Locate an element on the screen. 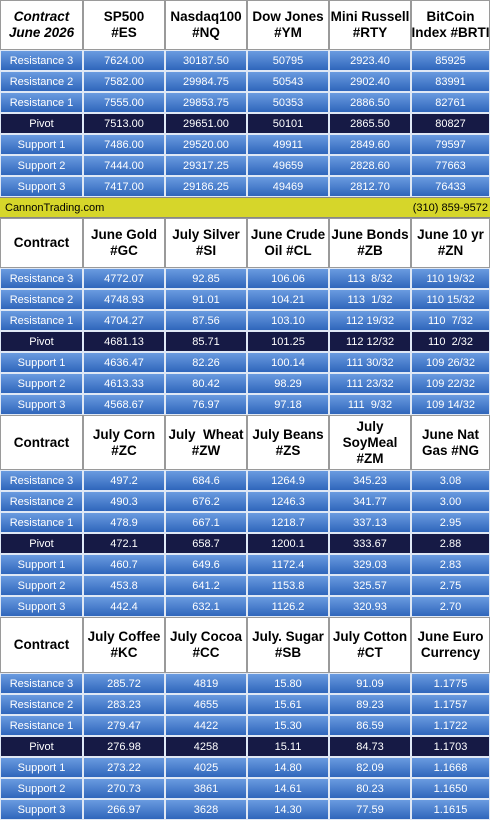 The height and width of the screenshot is (820, 490). column-header: July Coffee #KC is located at coordinates (124, 645).